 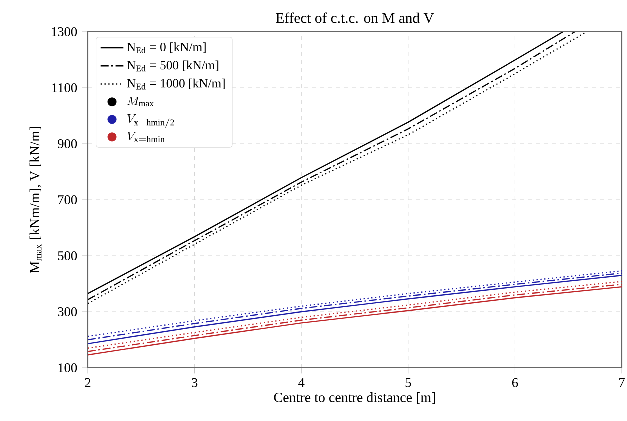 What do you see at coordinates (173, 66) in the screenshot?
I see `annotation: N$_{Ed}$ = 500 [kN/m]` at bounding box center [173, 66].